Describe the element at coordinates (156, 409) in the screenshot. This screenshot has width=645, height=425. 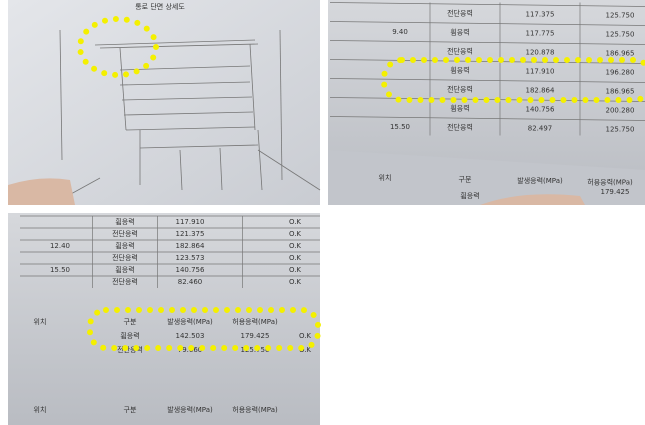
I see `table-header: 위치 구분 발생응력(MPa) 허용응력(MPa)` at that location.